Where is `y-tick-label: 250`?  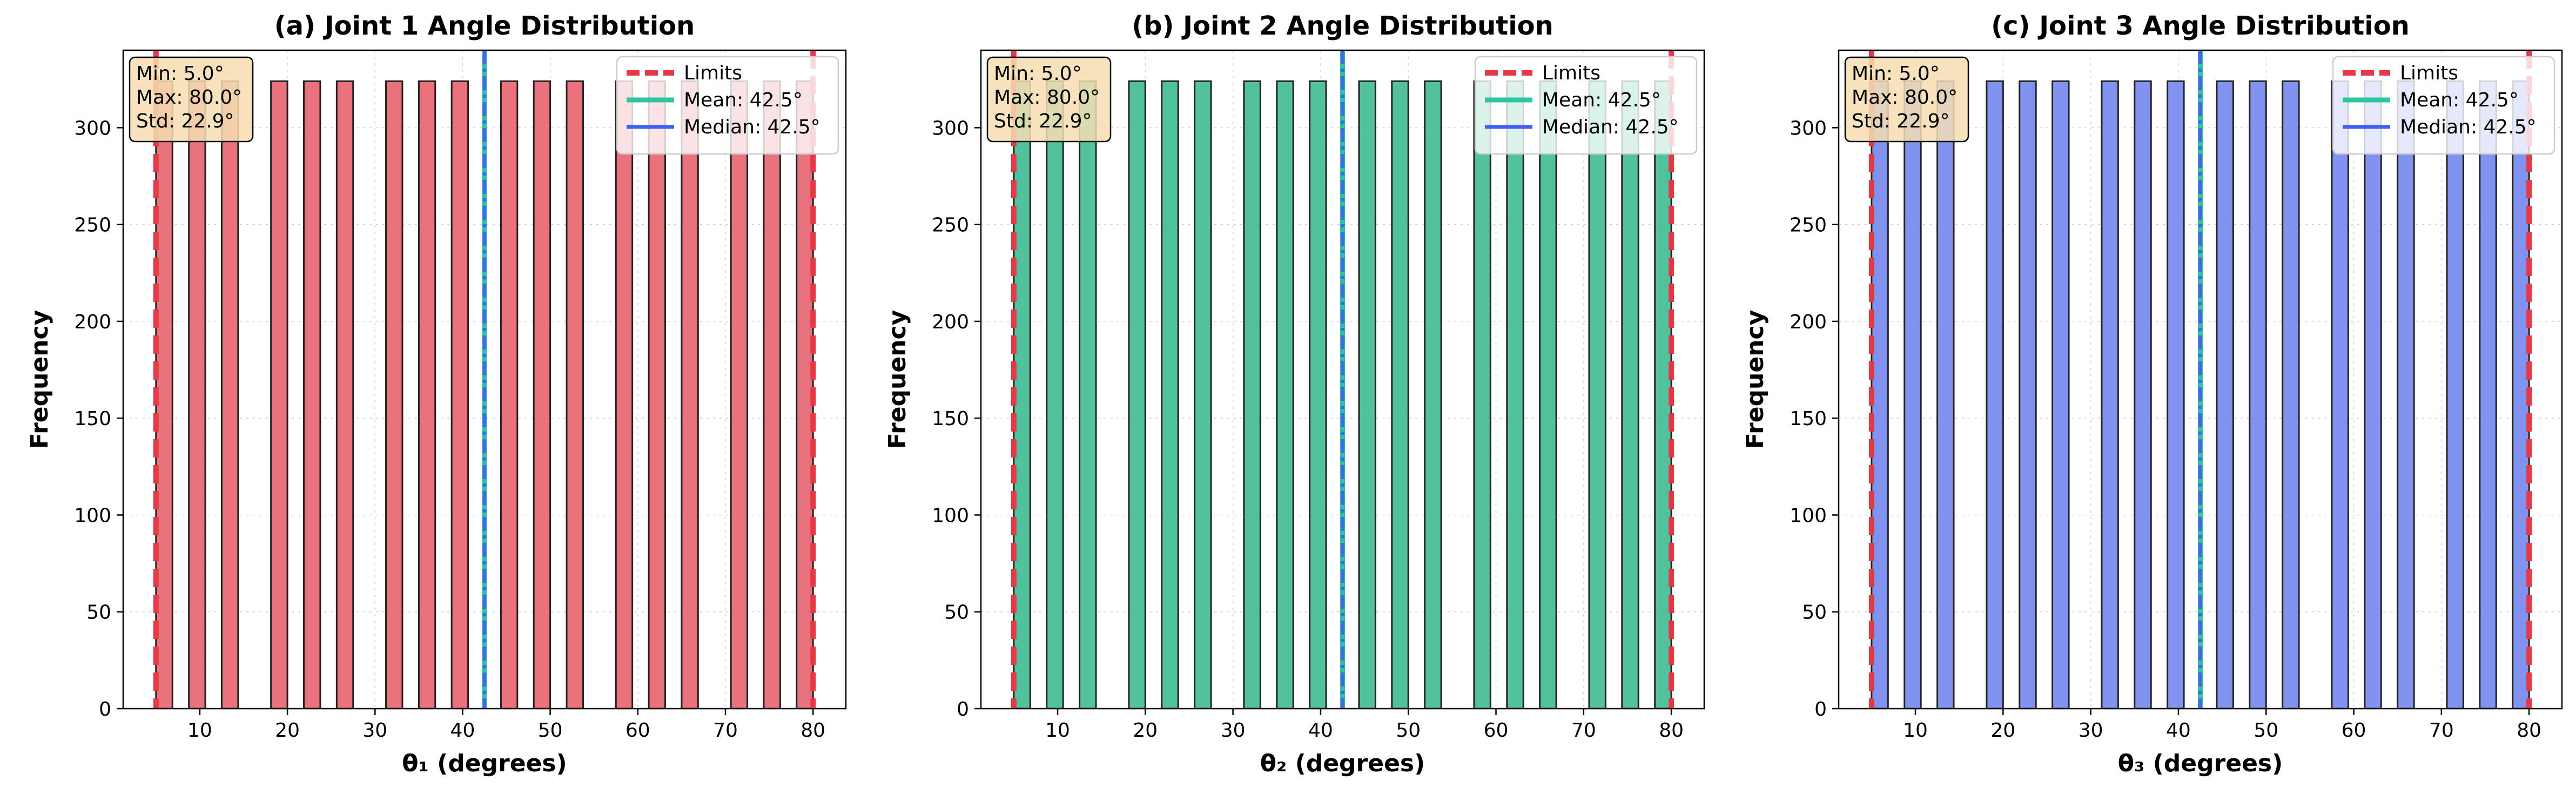
y-tick-label: 250 is located at coordinates (92, 225).